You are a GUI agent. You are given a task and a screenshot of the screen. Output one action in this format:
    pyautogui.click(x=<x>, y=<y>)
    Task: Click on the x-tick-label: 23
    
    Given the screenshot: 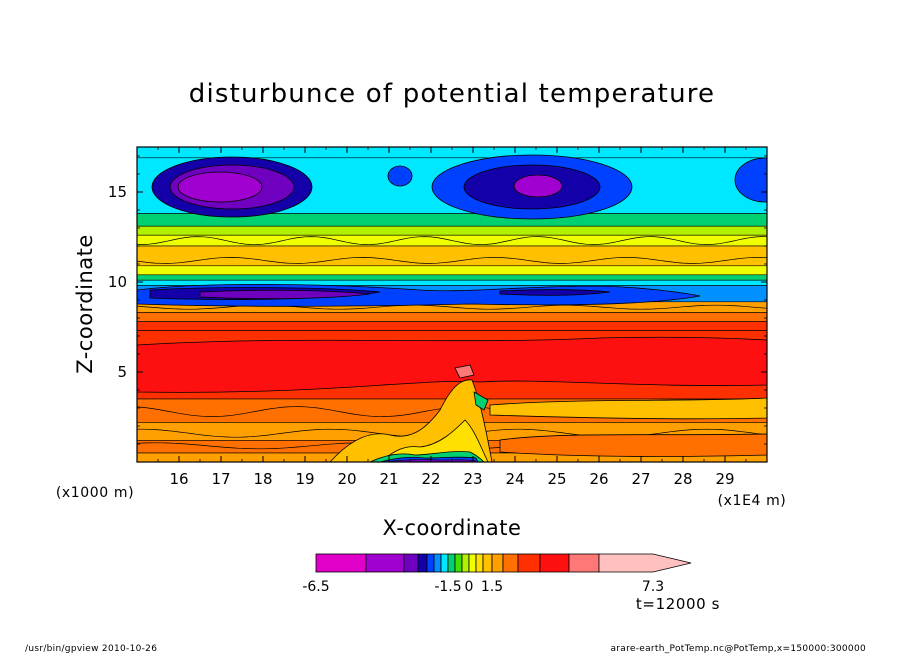 What is the action you would take?
    pyautogui.click(x=472, y=479)
    